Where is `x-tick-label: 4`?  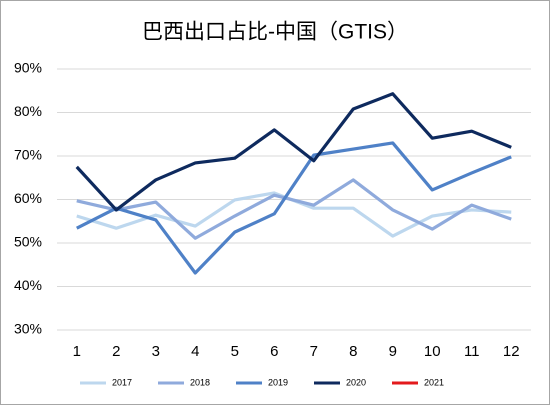
x-tick-label: 4 is located at coordinates (195, 351).